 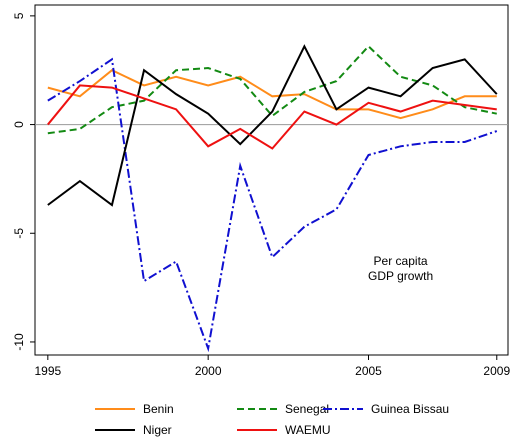 What do you see at coordinates (158, 409) in the screenshot?
I see `legend-label: Benin` at bounding box center [158, 409].